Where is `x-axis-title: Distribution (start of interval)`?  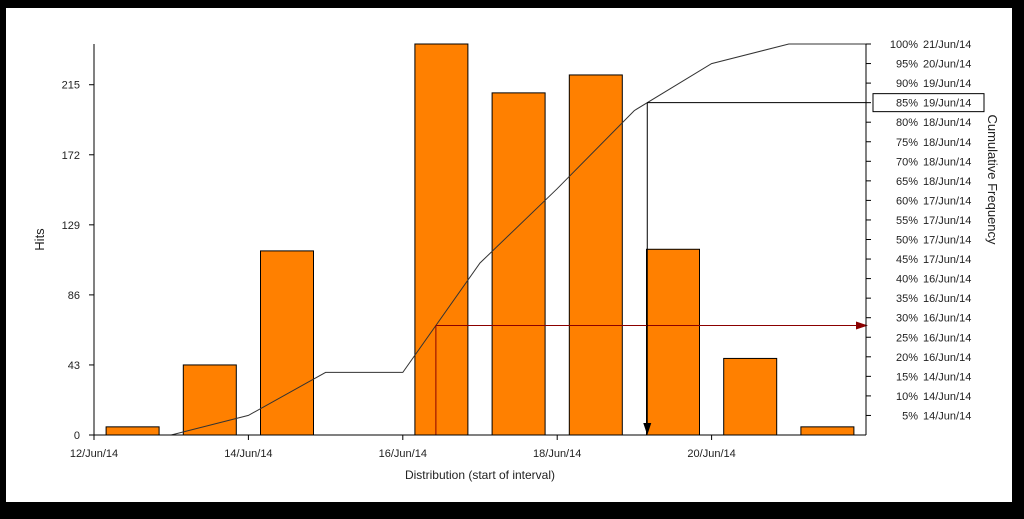
x-axis-title: Distribution (start of interval) is located at coordinates (480, 475).